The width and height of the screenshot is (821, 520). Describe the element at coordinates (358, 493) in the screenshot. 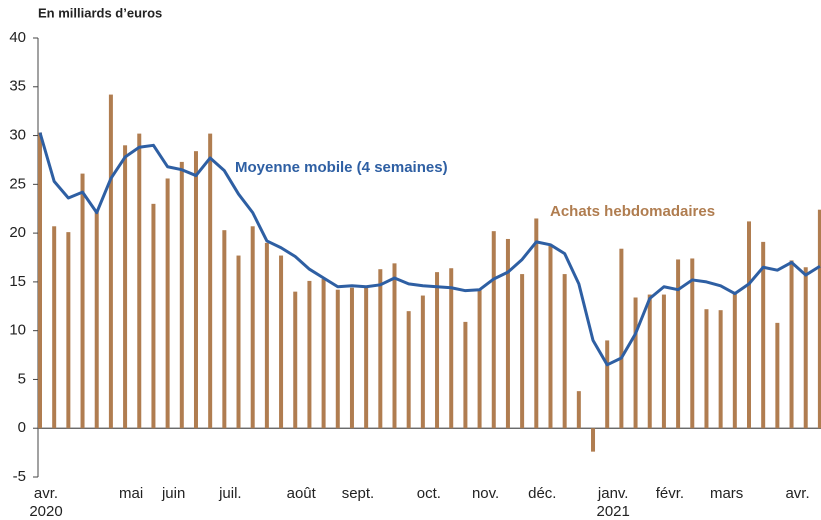

I see `x-tick-label: sept.` at that location.